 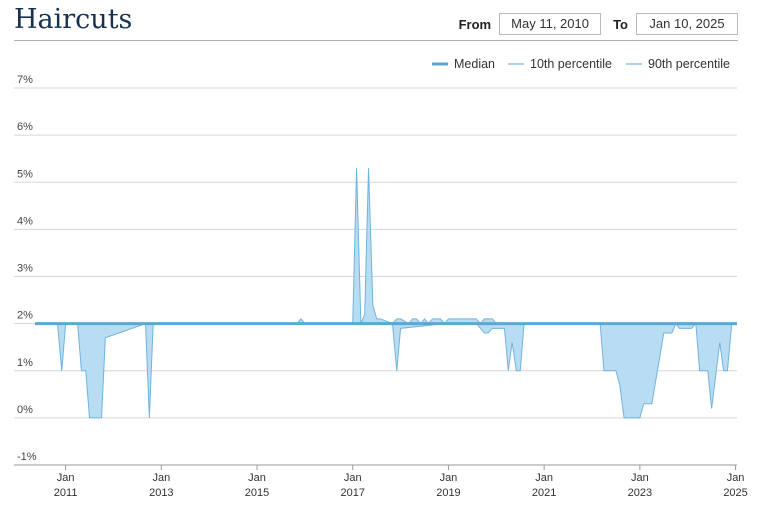 I want to click on from-label: From, so click(x=475, y=24).